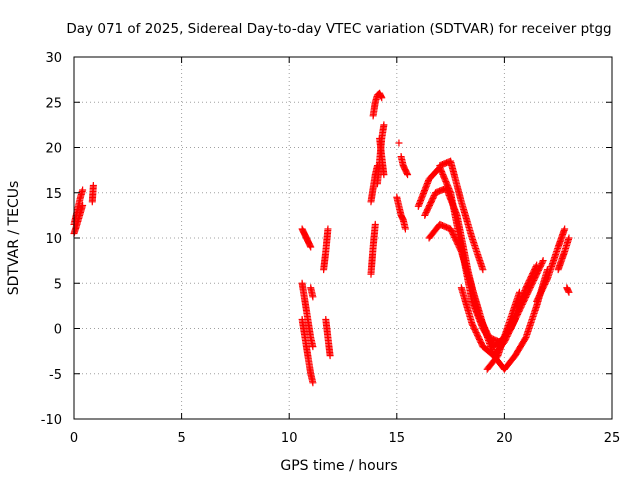 The width and height of the screenshot is (640, 480). What do you see at coordinates (53, 149) in the screenshot?
I see `y-tick-label: 20` at bounding box center [53, 149].